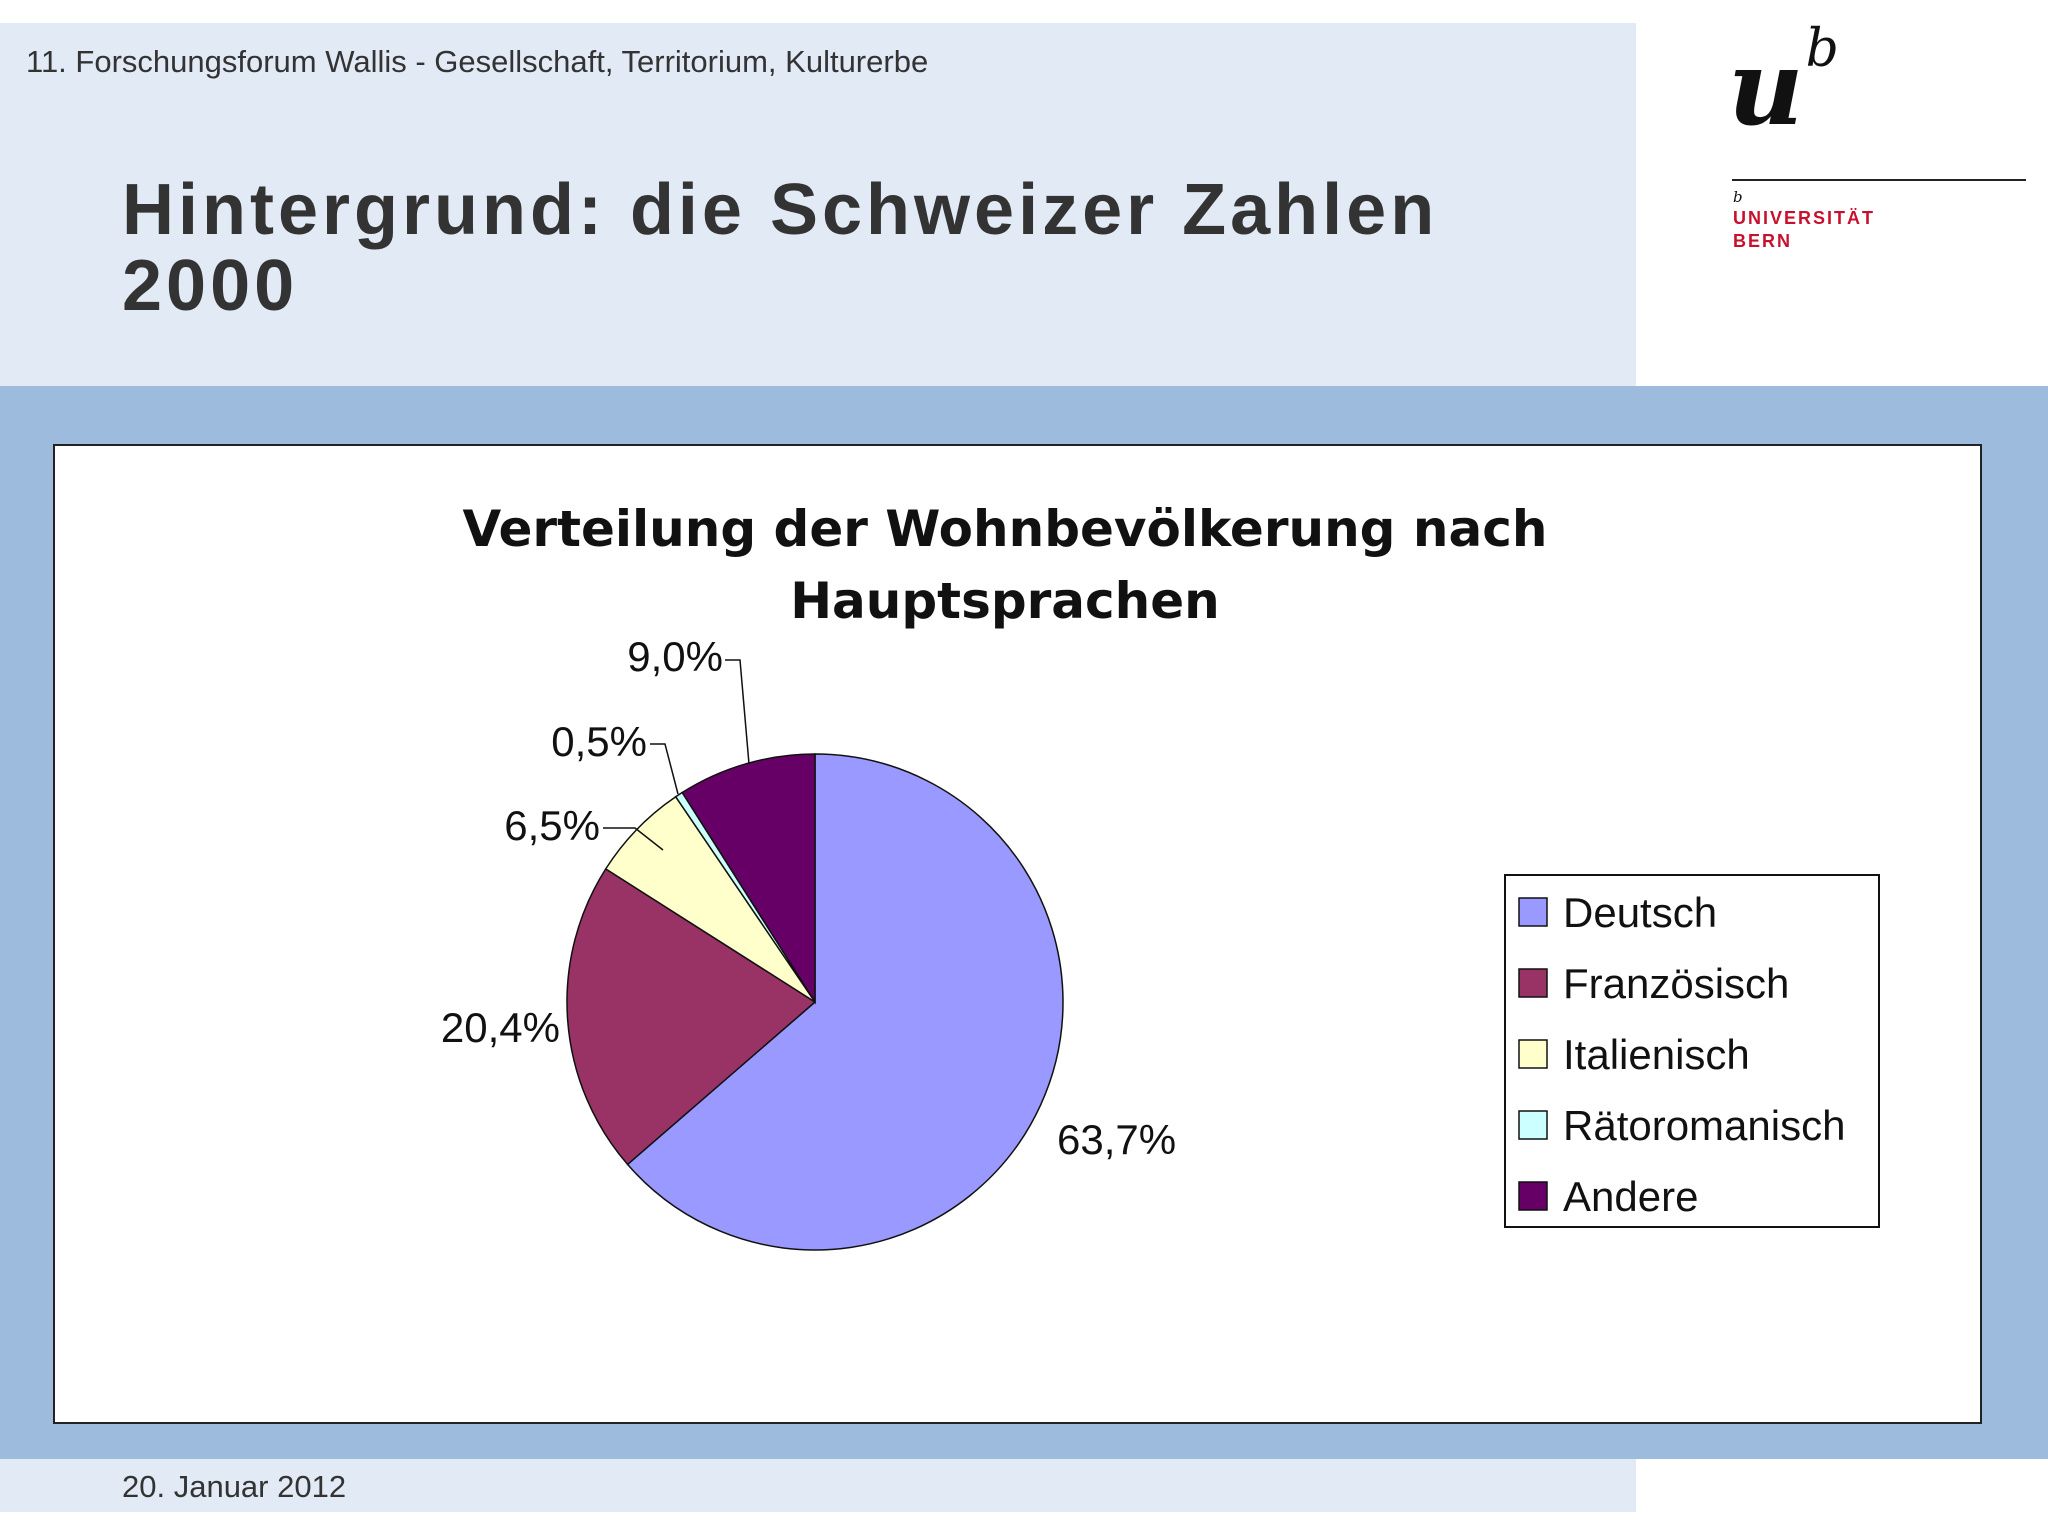 This screenshot has height=1536, width=2048. I want to click on legend-label-deutsch: Deutsch, so click(1640, 912).